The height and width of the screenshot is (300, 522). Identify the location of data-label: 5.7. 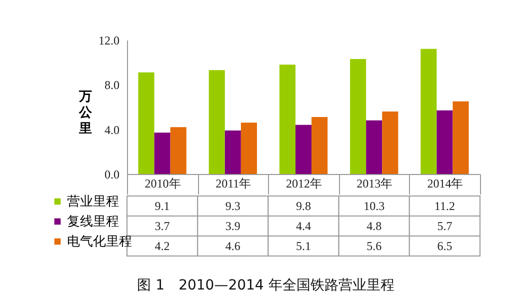
(444, 226).